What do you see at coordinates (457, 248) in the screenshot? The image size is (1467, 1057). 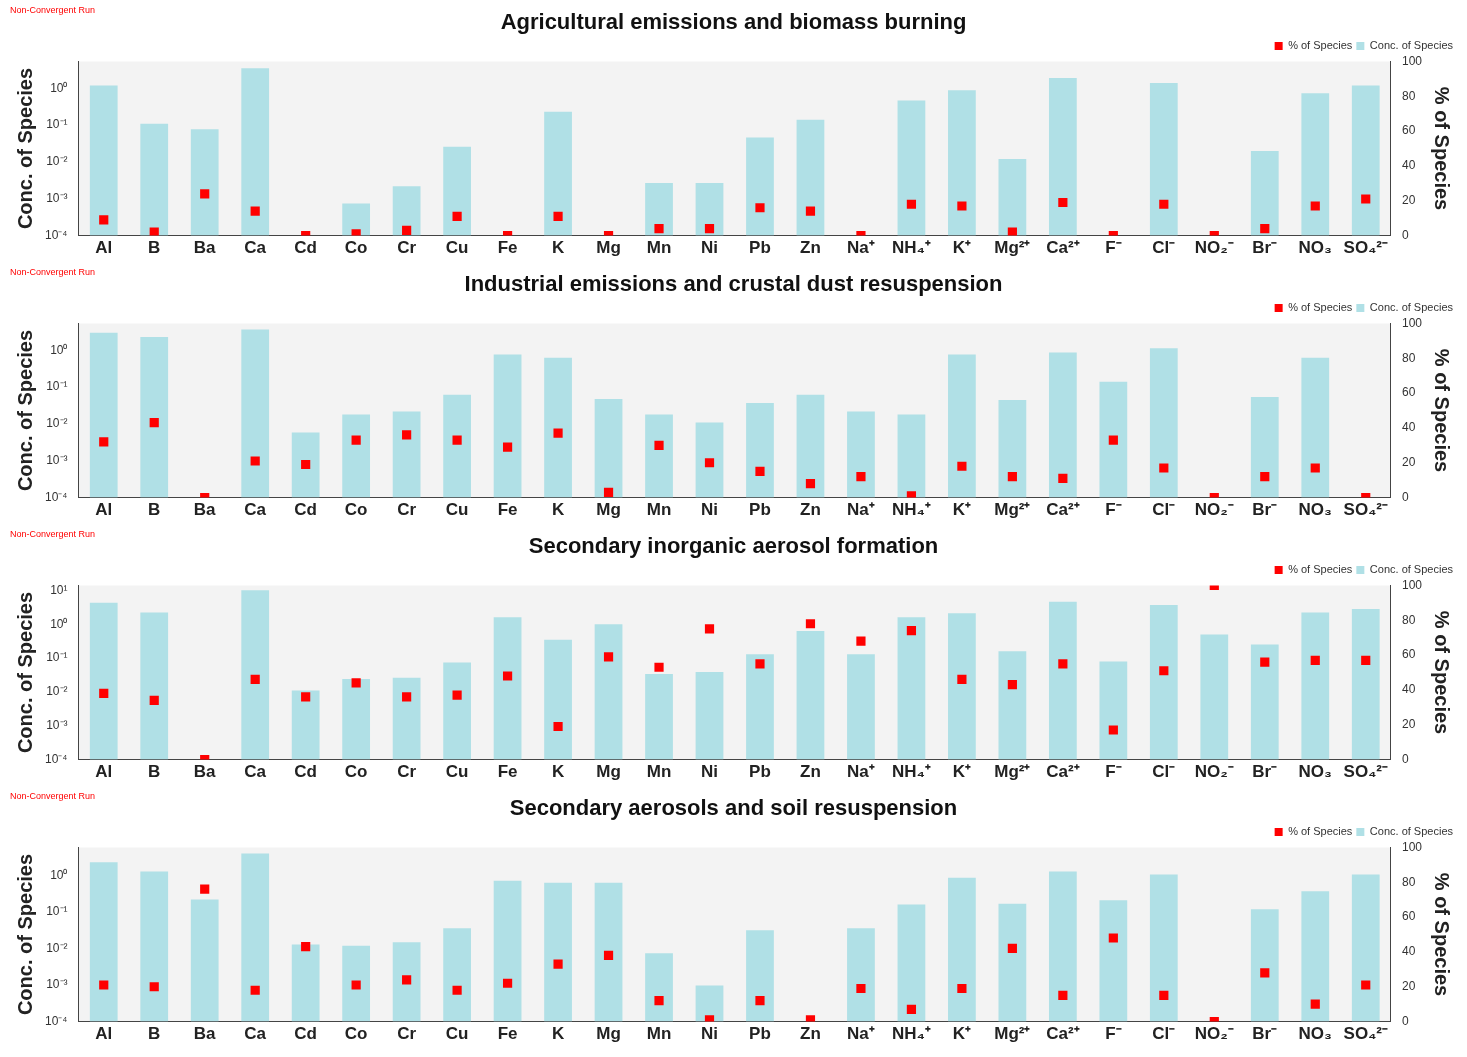 I see `x-tick-label: Cu` at bounding box center [457, 248].